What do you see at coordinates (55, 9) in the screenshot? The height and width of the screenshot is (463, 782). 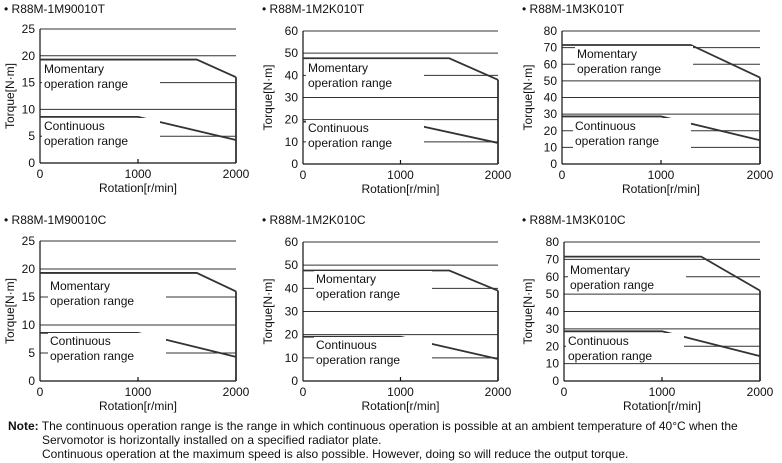 I see `chart-title: • R88M-1M90010T` at bounding box center [55, 9].